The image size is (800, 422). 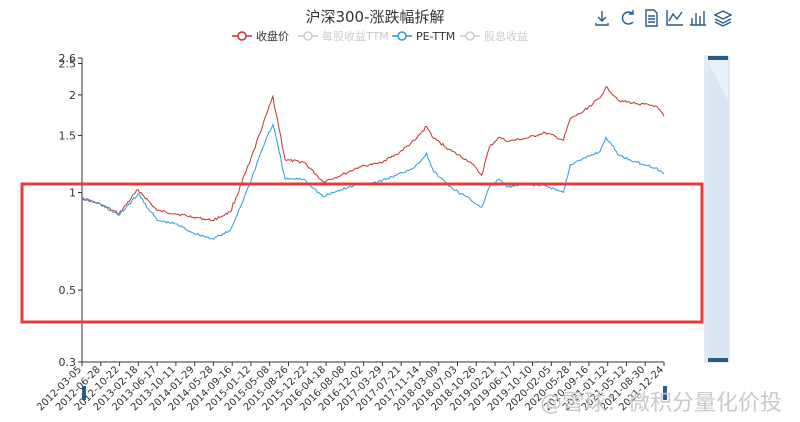 I want to click on y-axis: 2.62.5 2 1.5 1 0.5 0.3, so click(x=71, y=210).